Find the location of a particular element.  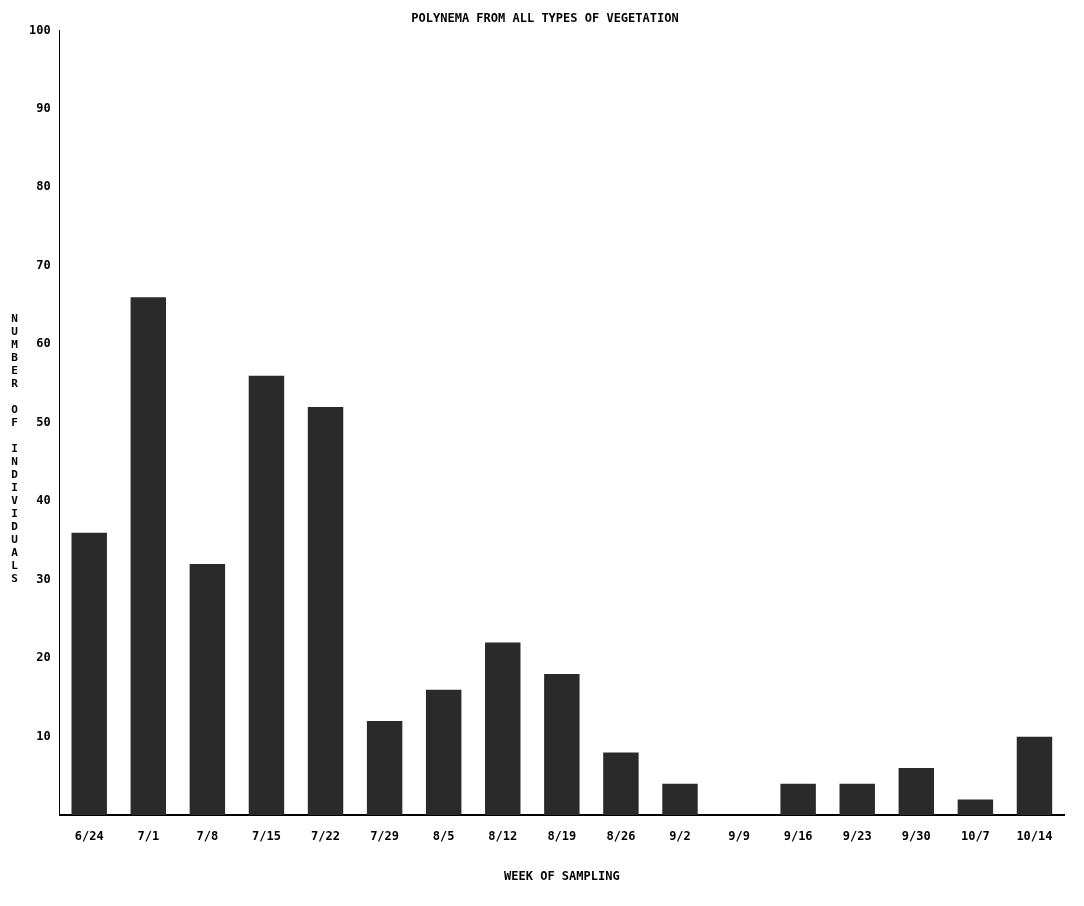

x-tick-label: 9/30 is located at coordinates (916, 835).